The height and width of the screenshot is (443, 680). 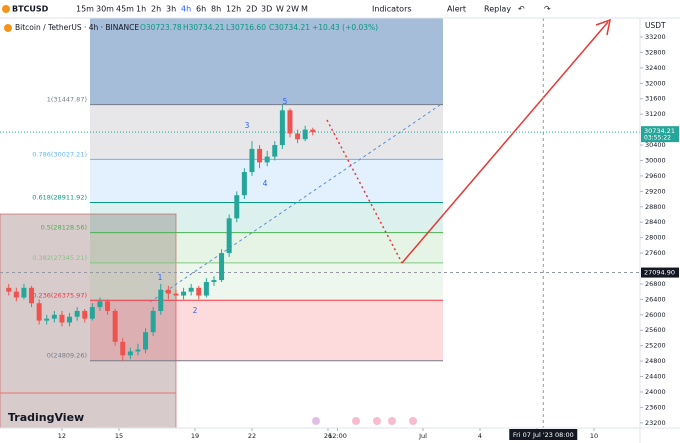 What do you see at coordinates (655, 207) in the screenshot?
I see `y-tick-label: 28800` at bounding box center [655, 207].